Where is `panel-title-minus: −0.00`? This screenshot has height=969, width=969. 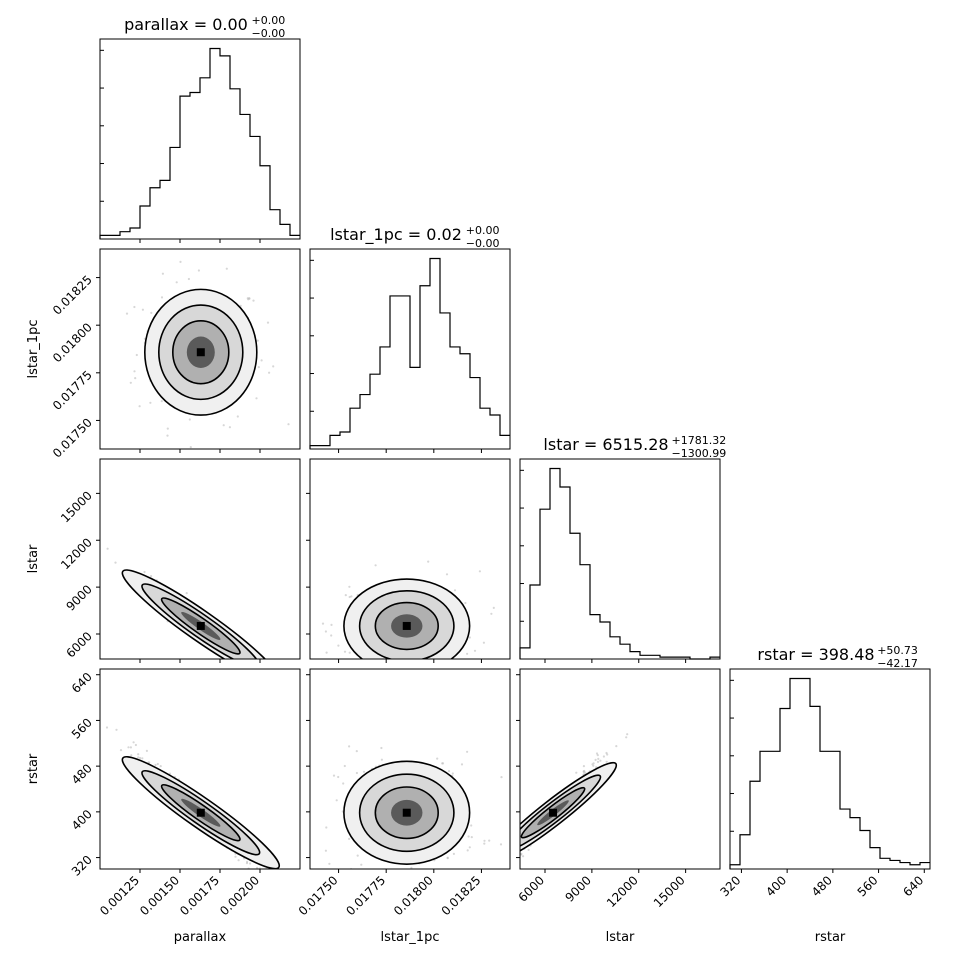
panel-title-minus: −0.00 is located at coordinates (269, 33).